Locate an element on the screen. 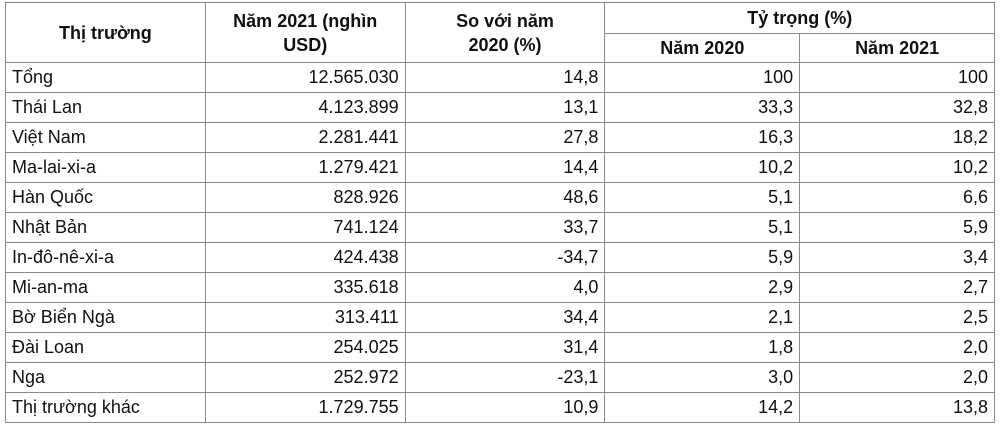 This screenshot has width=1000, height=428. table-row: Bờ Biển Ngà 313.411 34,4 2,1 2,5 is located at coordinates (500, 317).